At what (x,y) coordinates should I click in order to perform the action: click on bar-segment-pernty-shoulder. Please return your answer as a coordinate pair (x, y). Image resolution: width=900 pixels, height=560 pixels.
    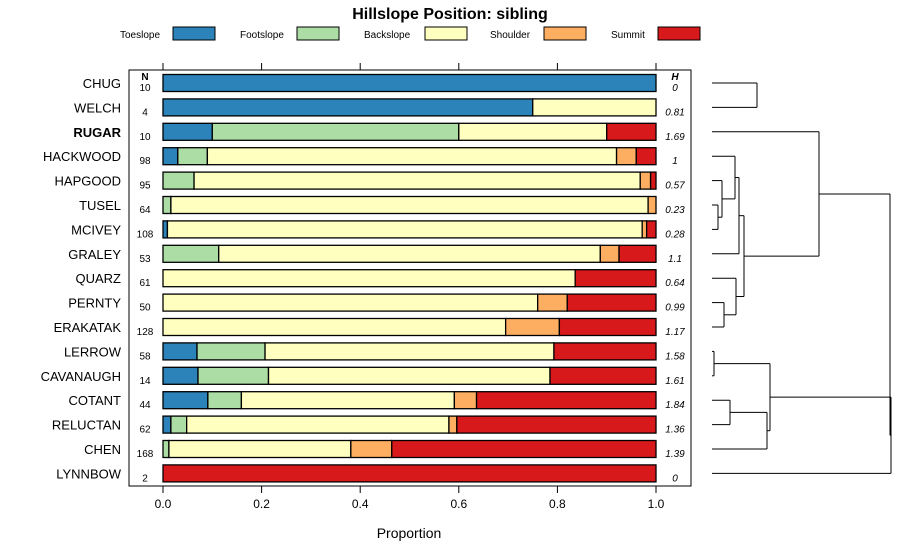
    Looking at the image, I should click on (552, 302).